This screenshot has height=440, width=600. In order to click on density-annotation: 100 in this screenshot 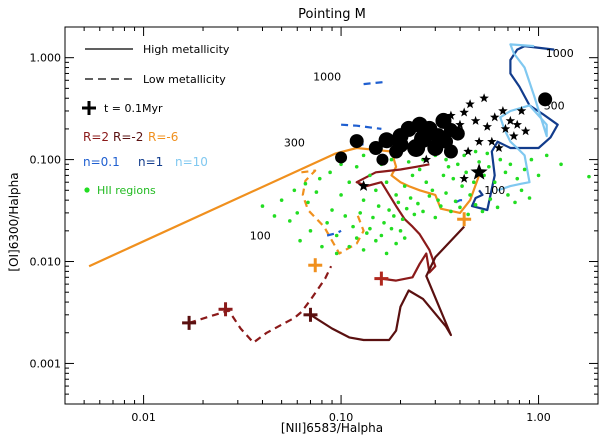, I will do `click(260, 235)`.